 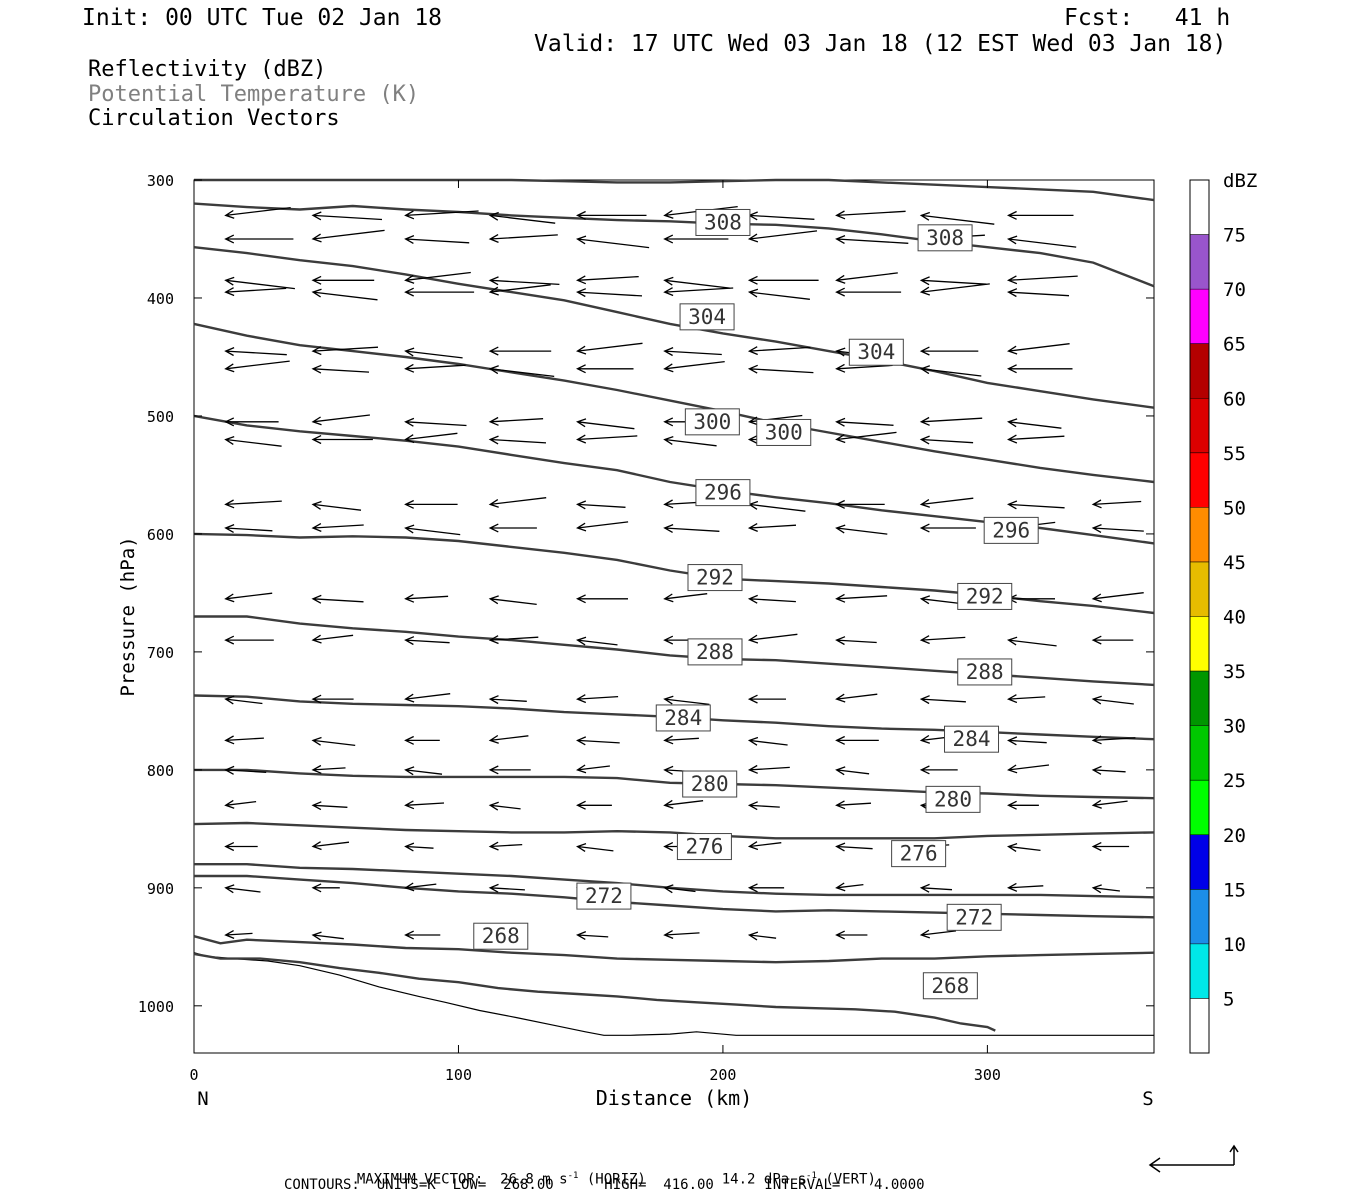 I want to click on y-tick-label: 1000, so click(x=156, y=1007).